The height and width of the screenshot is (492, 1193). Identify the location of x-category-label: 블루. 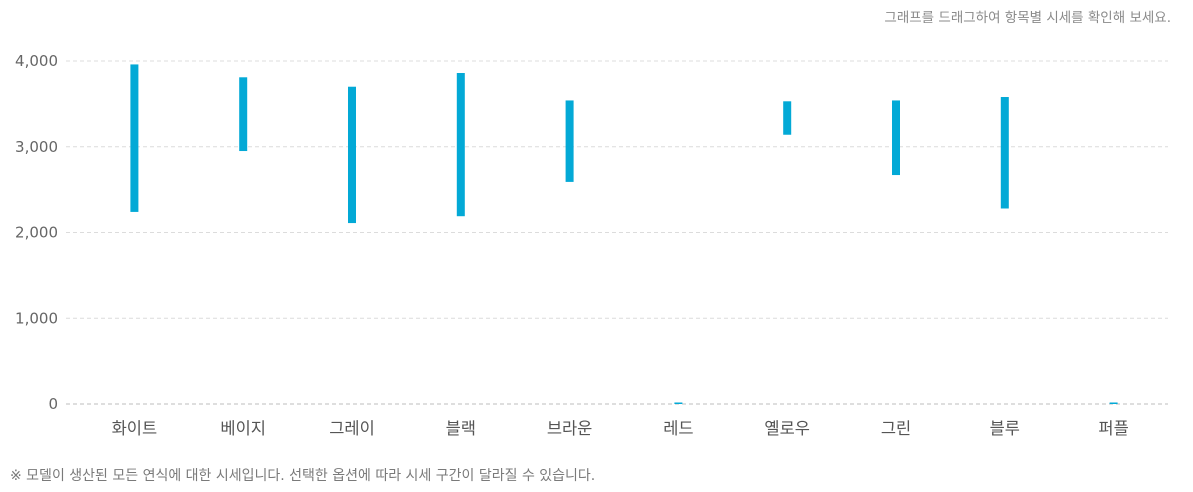
(1005, 428).